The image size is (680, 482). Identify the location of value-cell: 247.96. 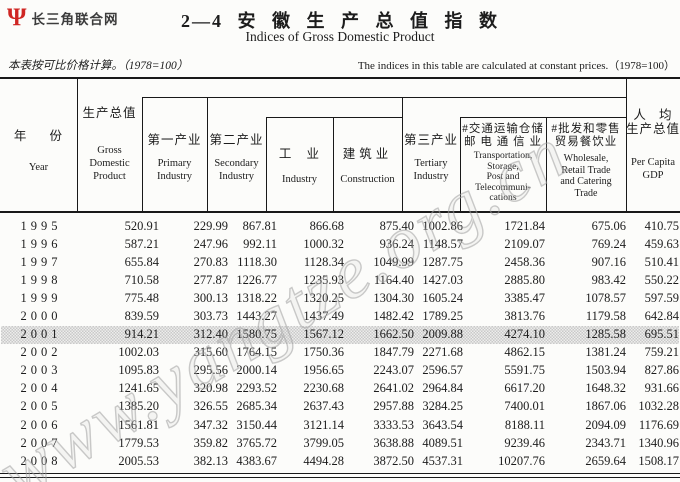
(210, 243).